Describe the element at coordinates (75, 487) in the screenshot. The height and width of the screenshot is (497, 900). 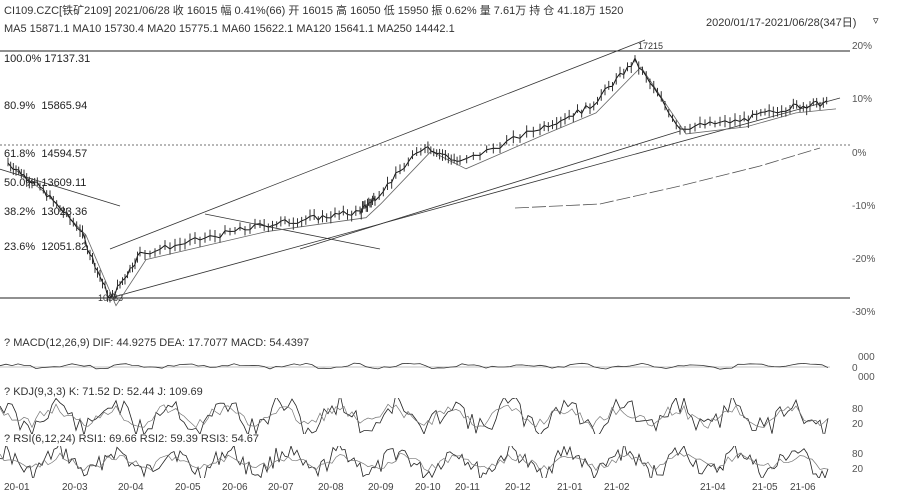
I see `x-tick-label: 20-03` at that location.